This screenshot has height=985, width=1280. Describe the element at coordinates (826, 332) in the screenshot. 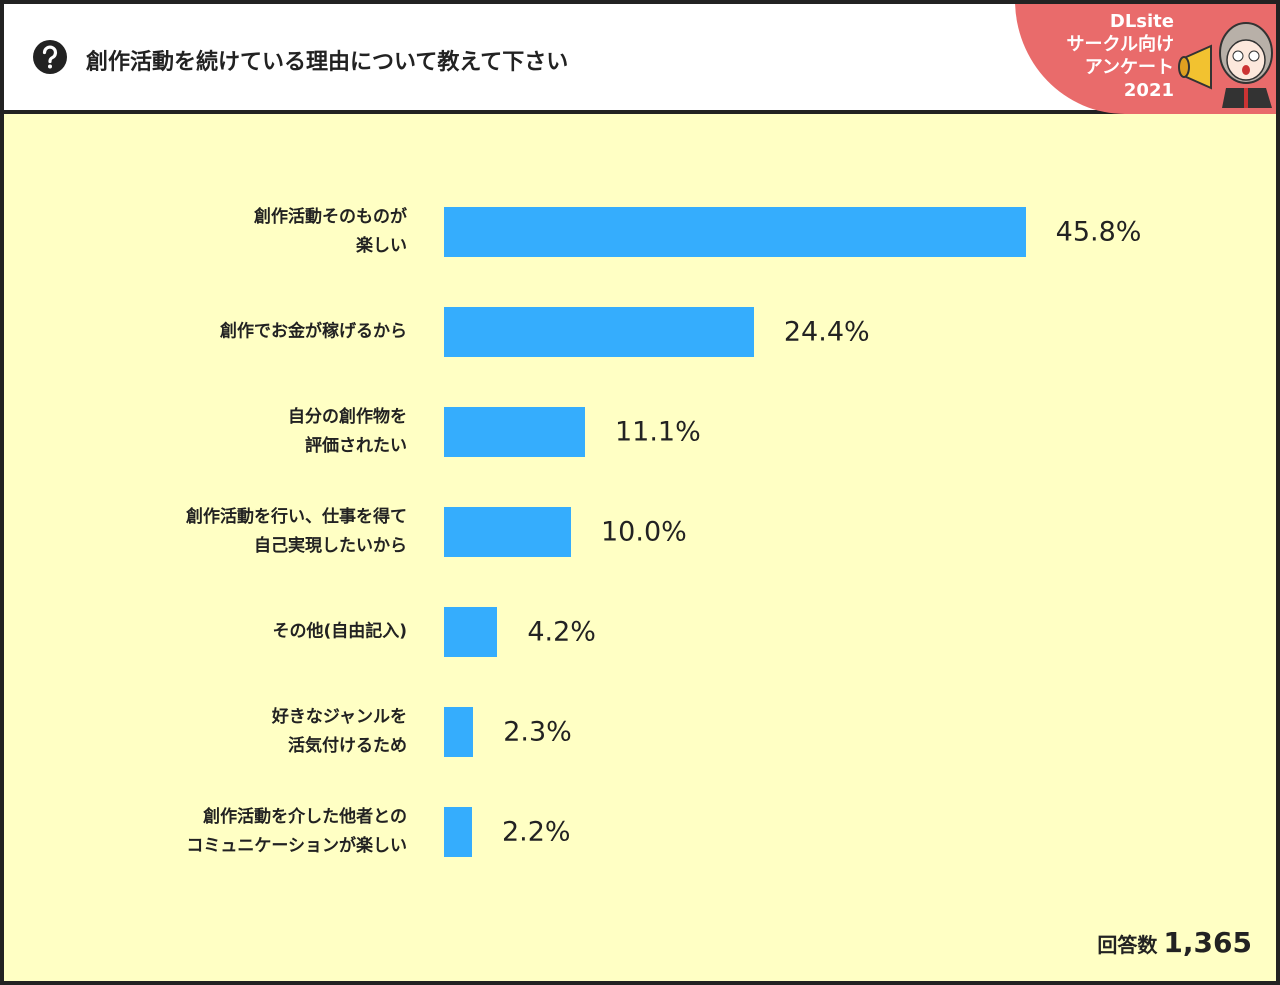

I see `value-label: 24.4%` at that location.